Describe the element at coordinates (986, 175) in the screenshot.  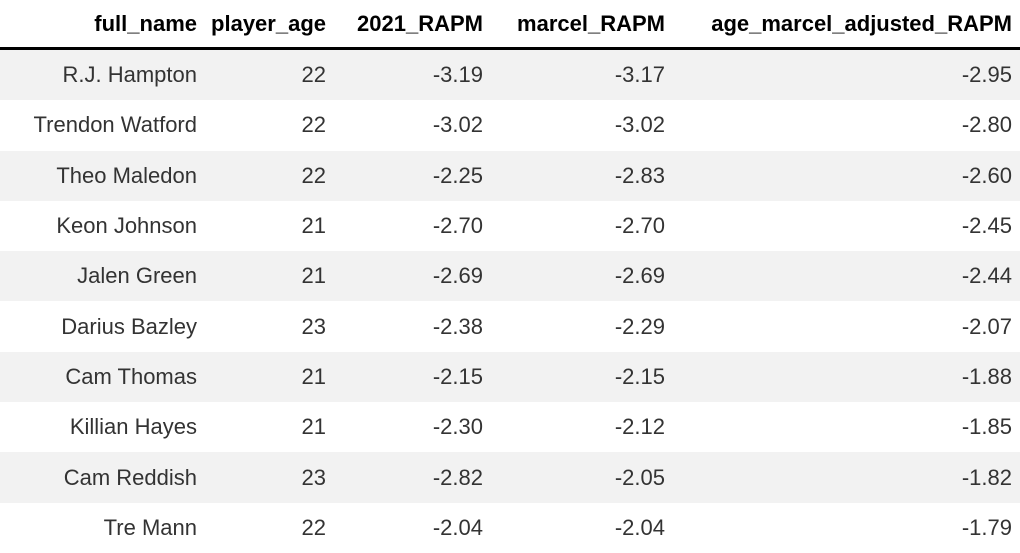
I see `cell-age-marcel-adjusted-rapm: -2.60` at that location.